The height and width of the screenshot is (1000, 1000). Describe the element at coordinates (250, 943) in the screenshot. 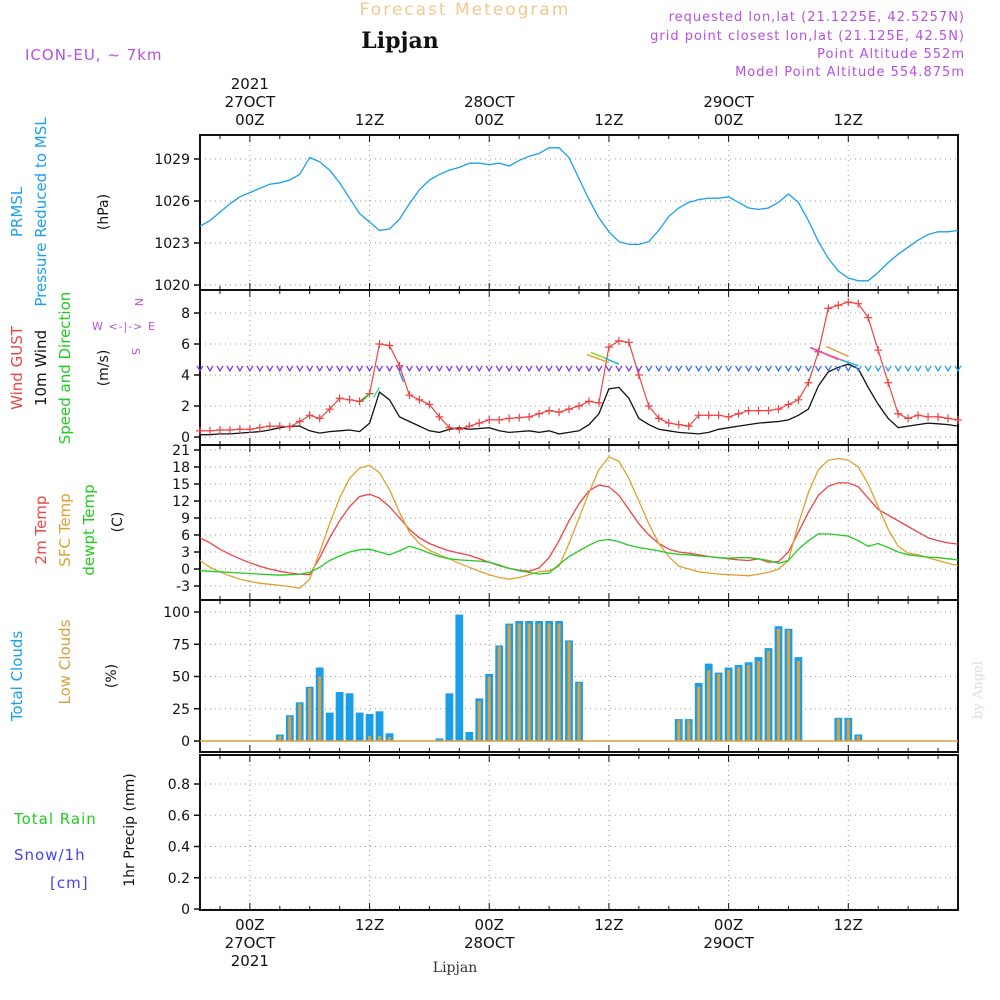

I see `bottom-time-label: 27OCT` at that location.